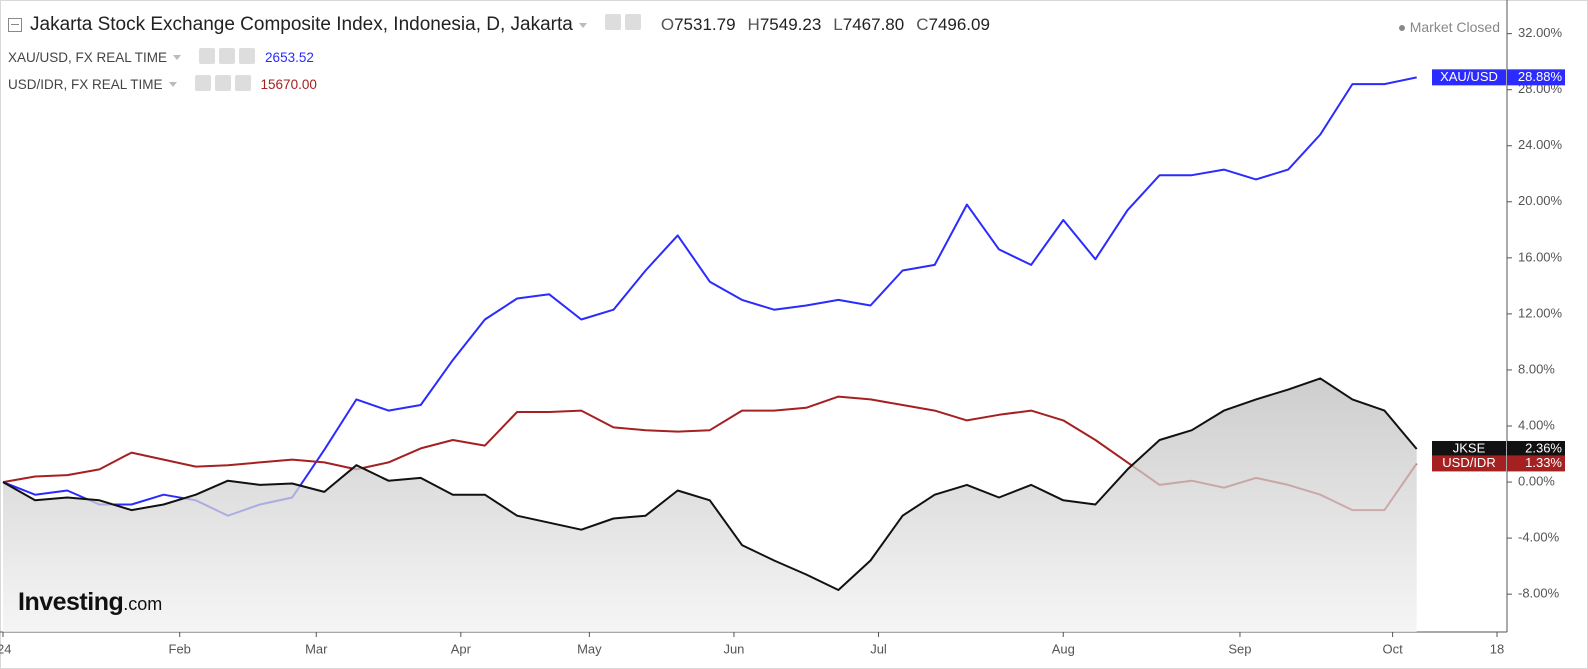 Image resolution: width=1588 pixels, height=669 pixels. Describe the element at coordinates (705, 24) in the screenshot. I see `ohlc-value: 7531.79` at that location.